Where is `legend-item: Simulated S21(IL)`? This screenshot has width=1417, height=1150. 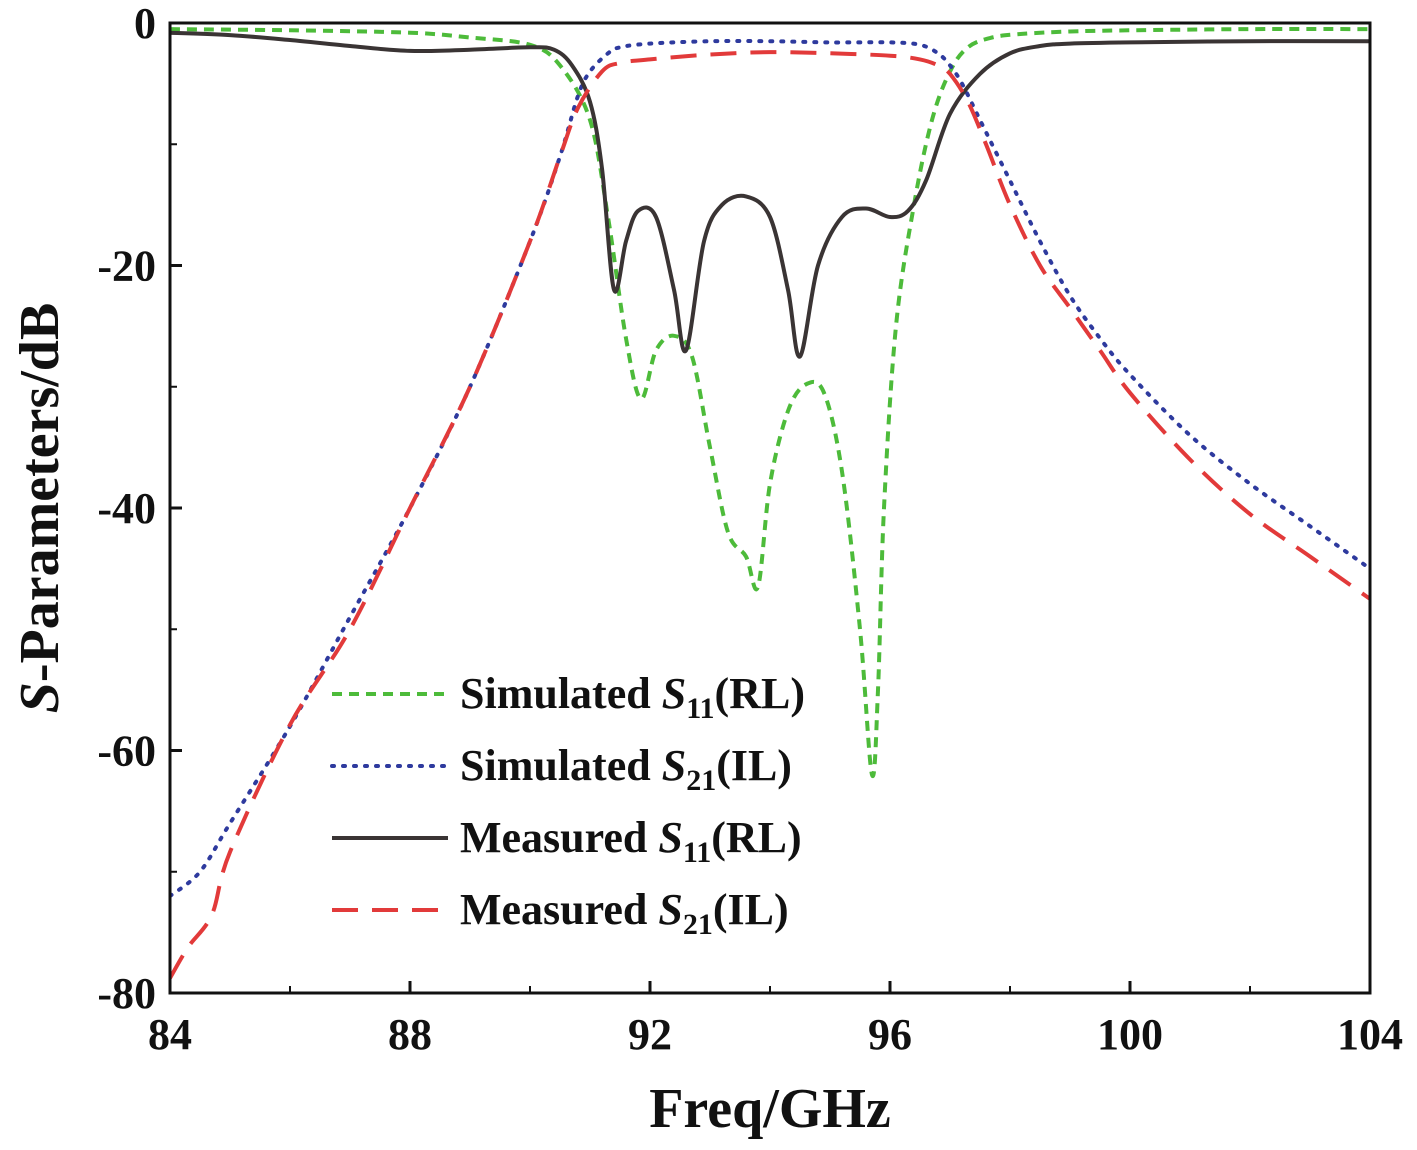 legend-item: Simulated S21(IL) is located at coordinates (561, 769).